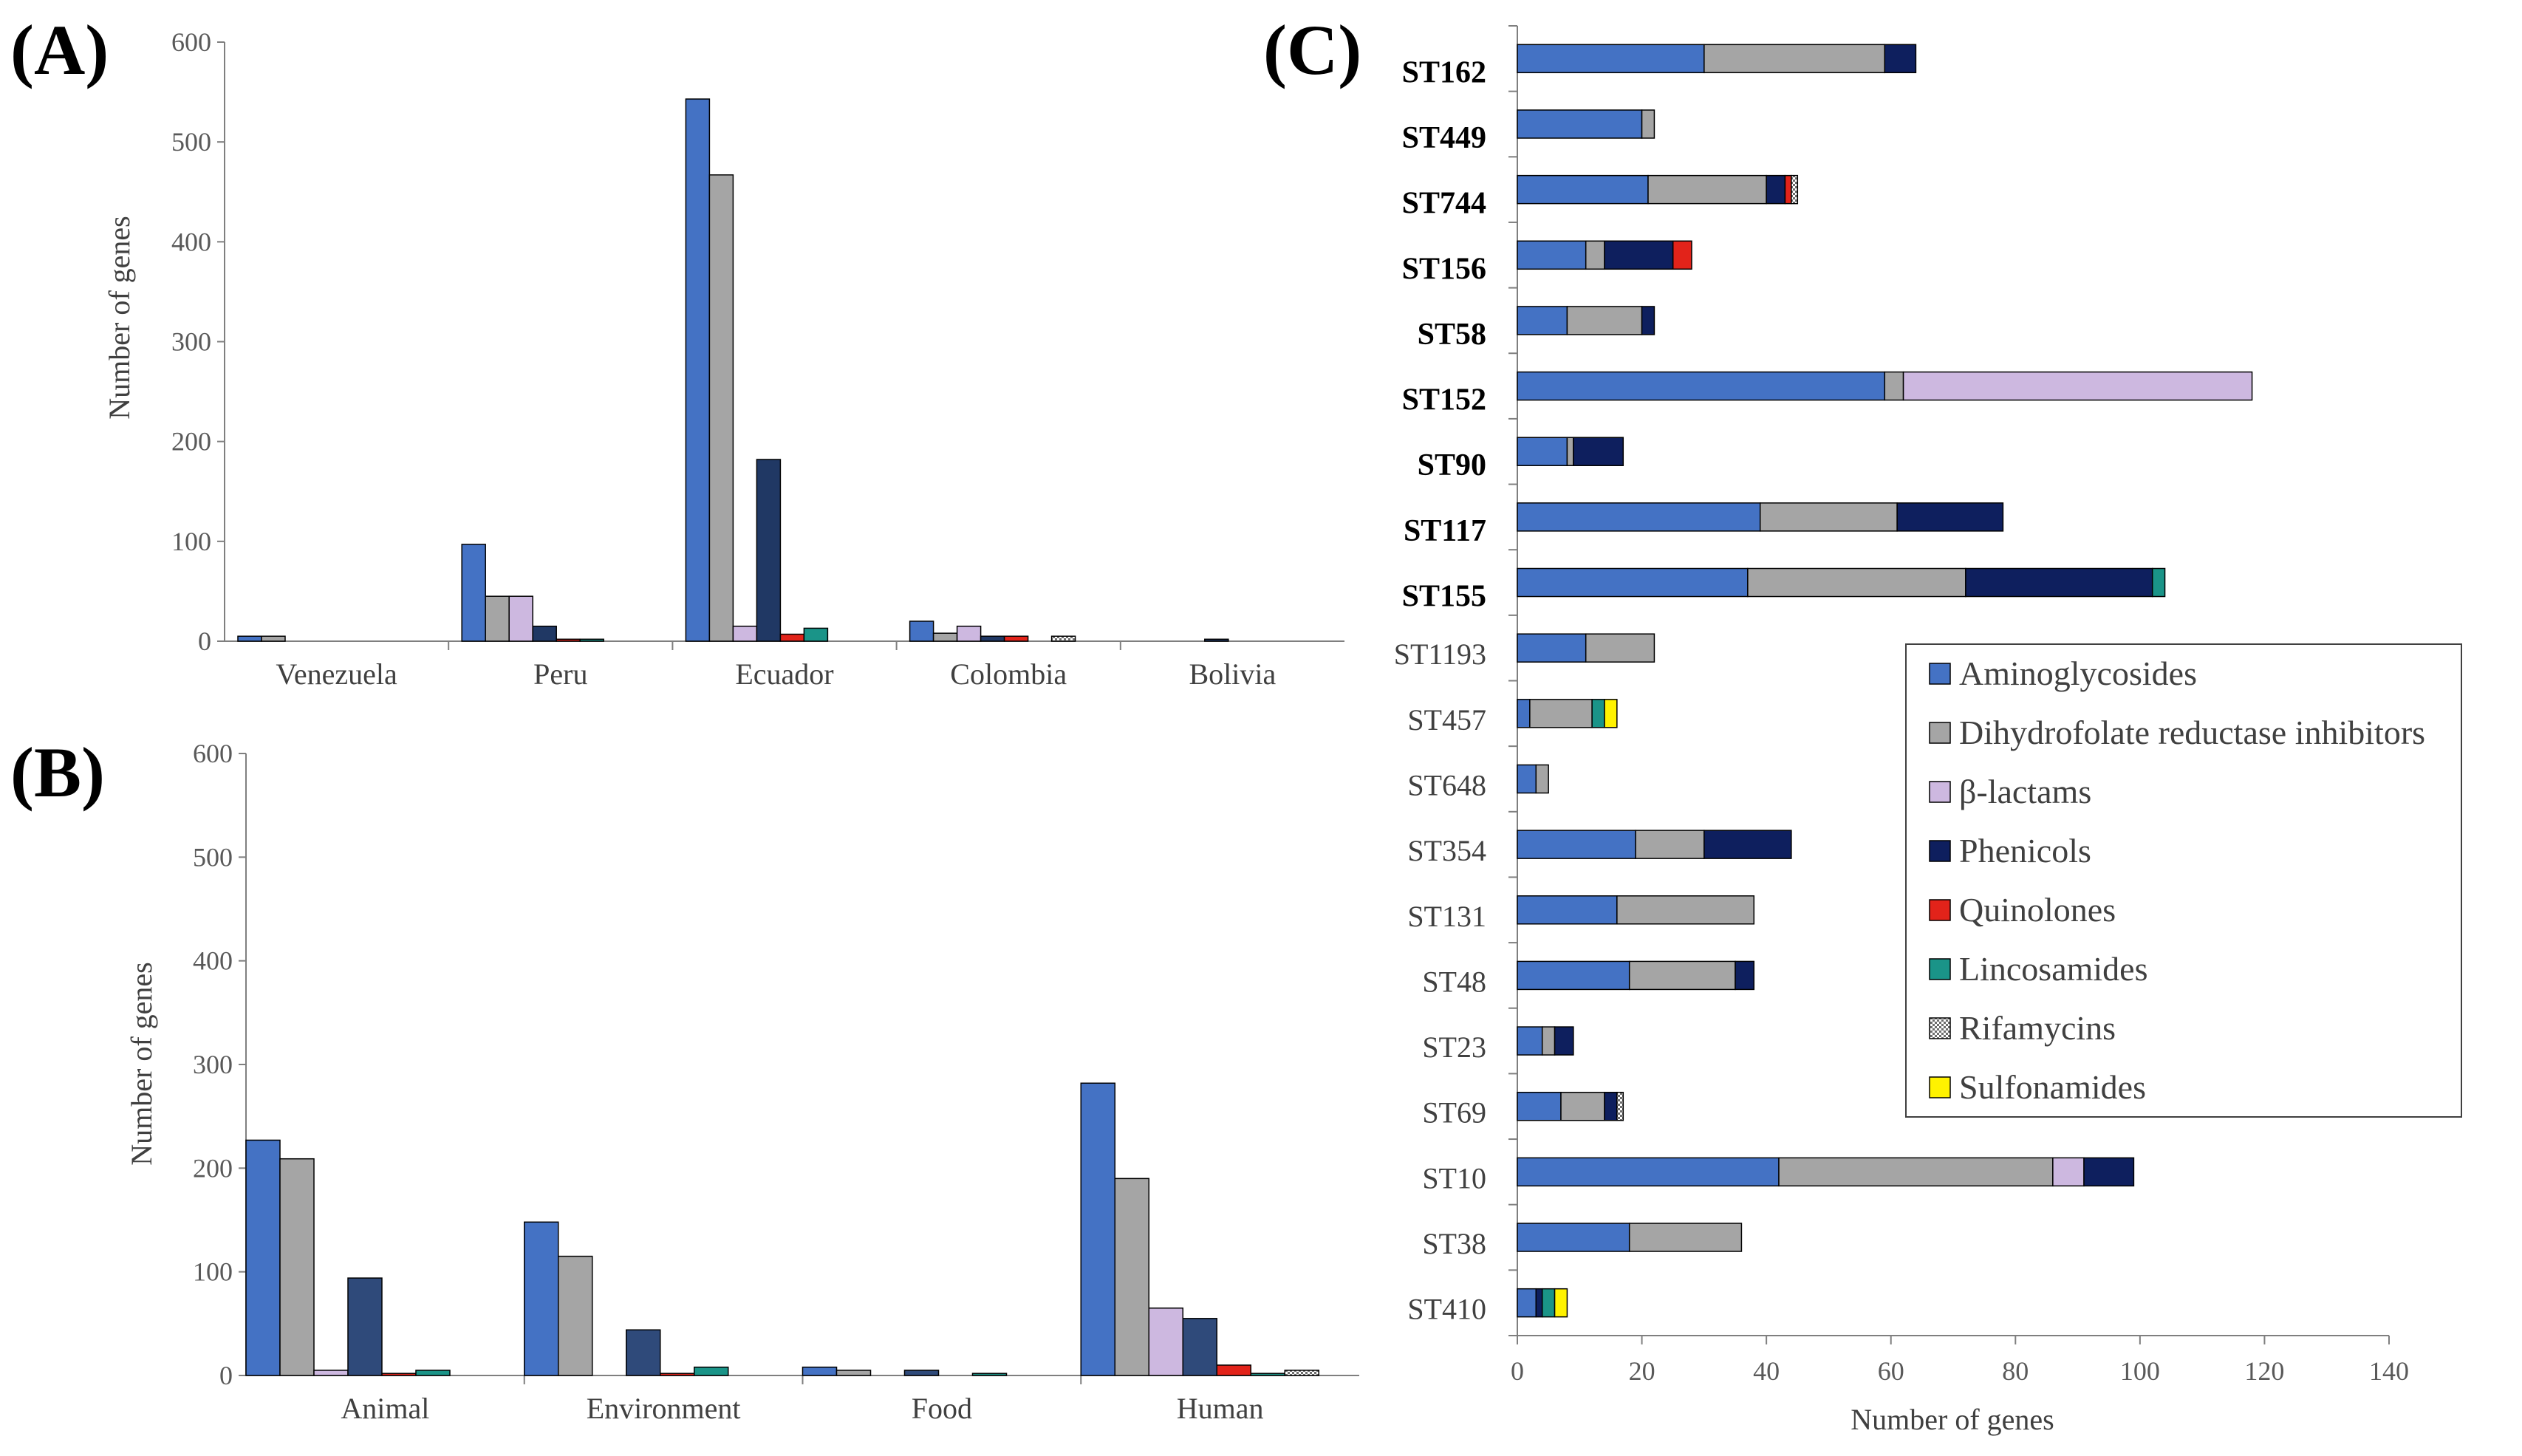 Image resolution: width=2522 pixels, height=1456 pixels. Describe the element at coordinates (1620, 648) in the screenshot. I see `bar-st1193-dihydrofolate-reductase-inhibitors` at that location.